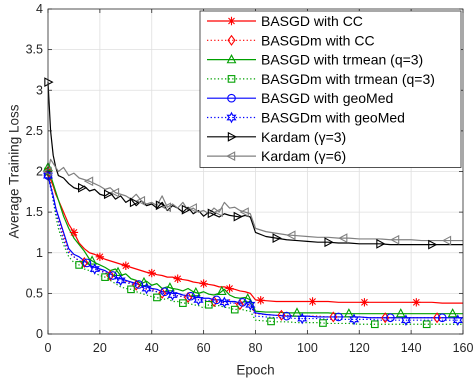  What do you see at coordinates (231, 117) in the screenshot?
I see `legend-hexagram-marker` at bounding box center [231, 117].